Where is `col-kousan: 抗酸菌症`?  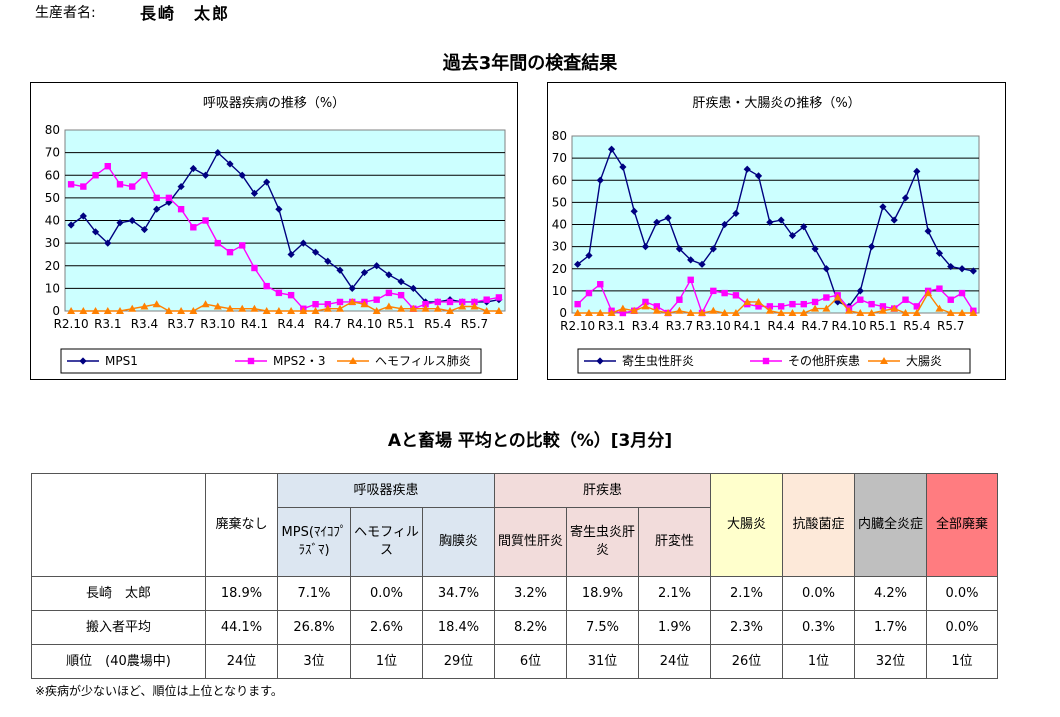 col-kousan: 抗酸菌症 is located at coordinates (818, 525).